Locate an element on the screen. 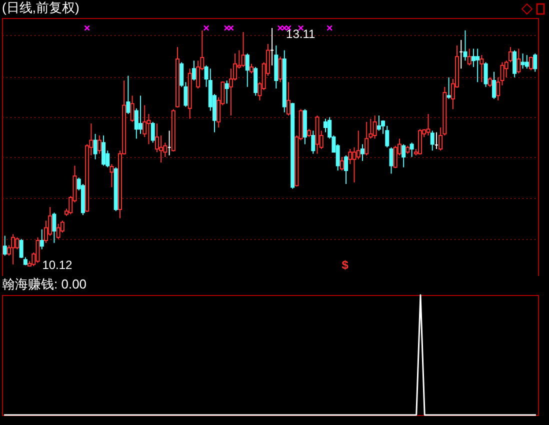  annotation: $ is located at coordinates (345, 265).